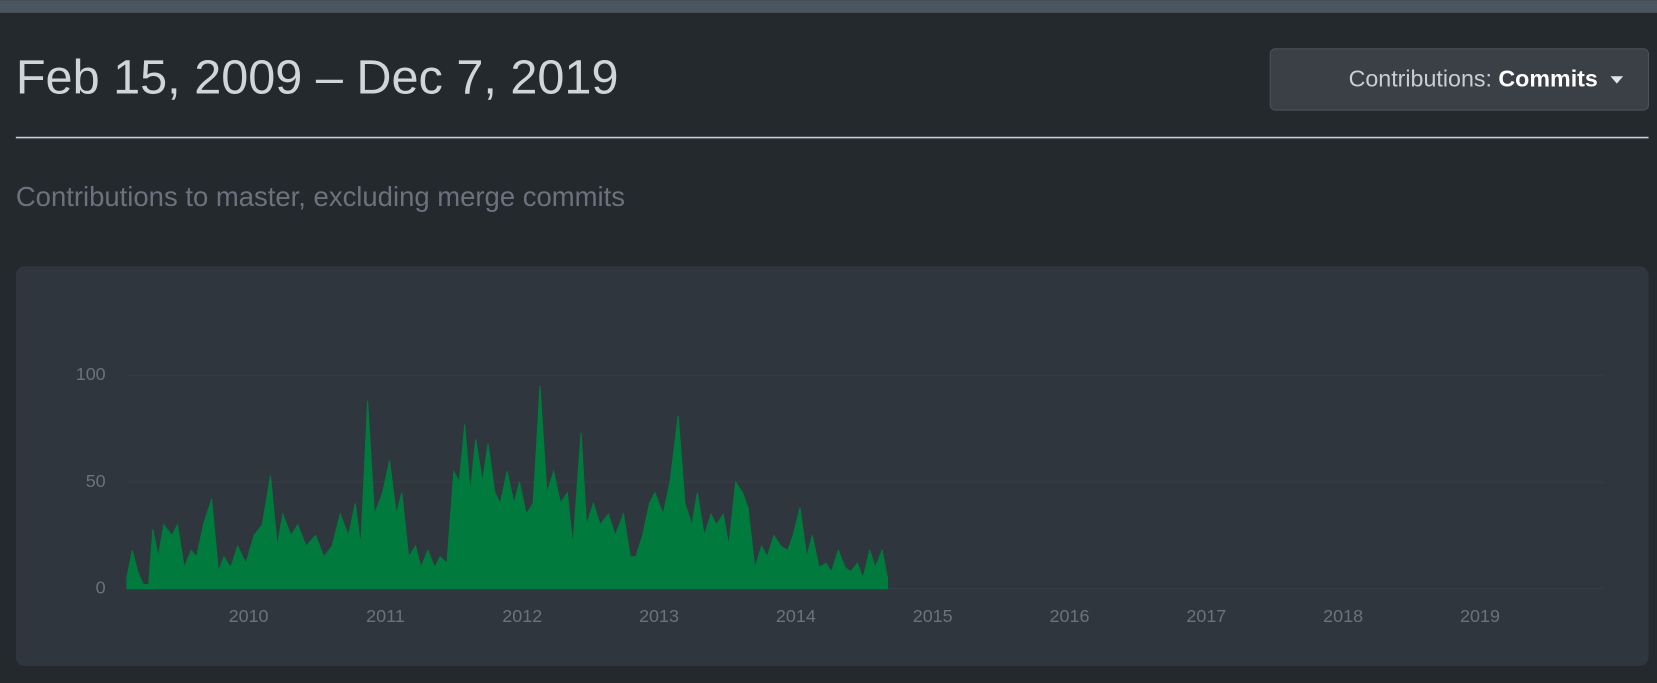 The image size is (1657, 683). What do you see at coordinates (1070, 616) in the screenshot?
I see `x-tick-label: 2016` at bounding box center [1070, 616].